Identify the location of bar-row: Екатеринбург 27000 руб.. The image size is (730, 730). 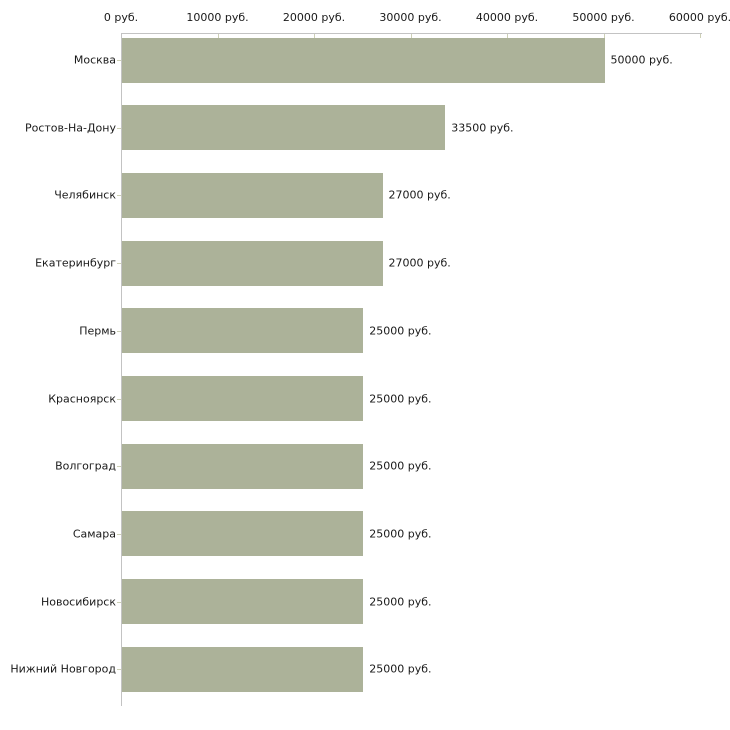
(365, 263).